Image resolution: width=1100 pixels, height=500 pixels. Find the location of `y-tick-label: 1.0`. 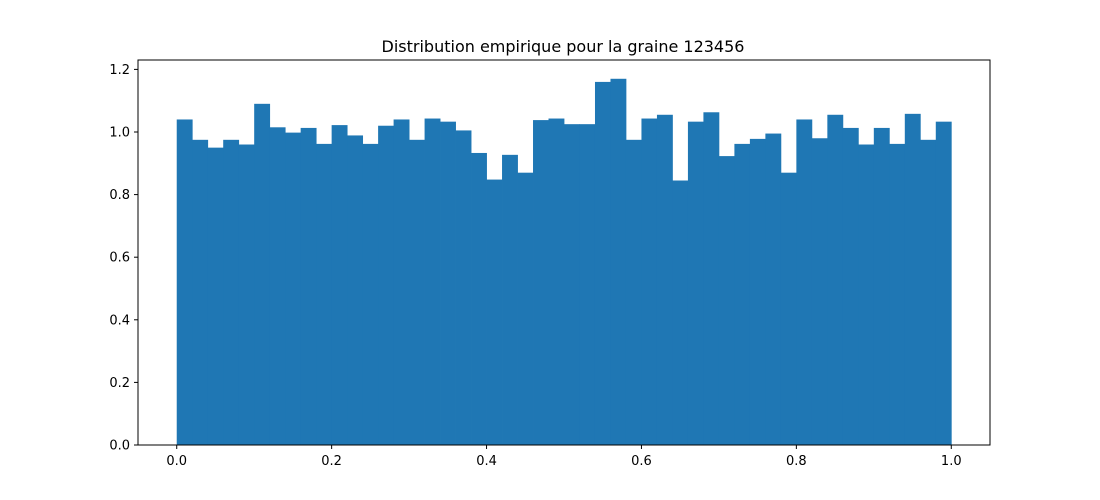

y-tick-label: 1.0 is located at coordinates (119, 132).